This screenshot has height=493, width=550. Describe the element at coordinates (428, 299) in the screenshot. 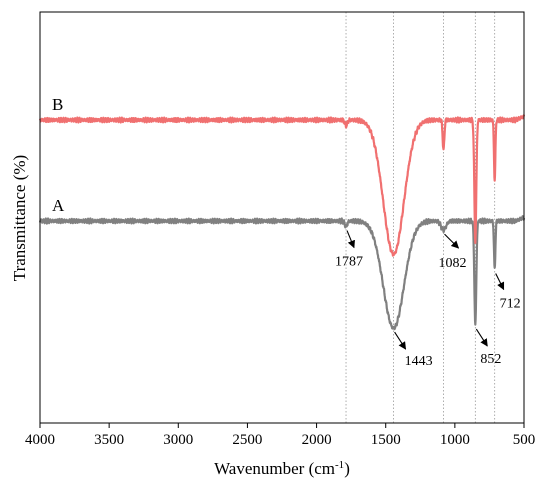

I see `peak-annotations: 1787 1443 1082 852 712` at that location.